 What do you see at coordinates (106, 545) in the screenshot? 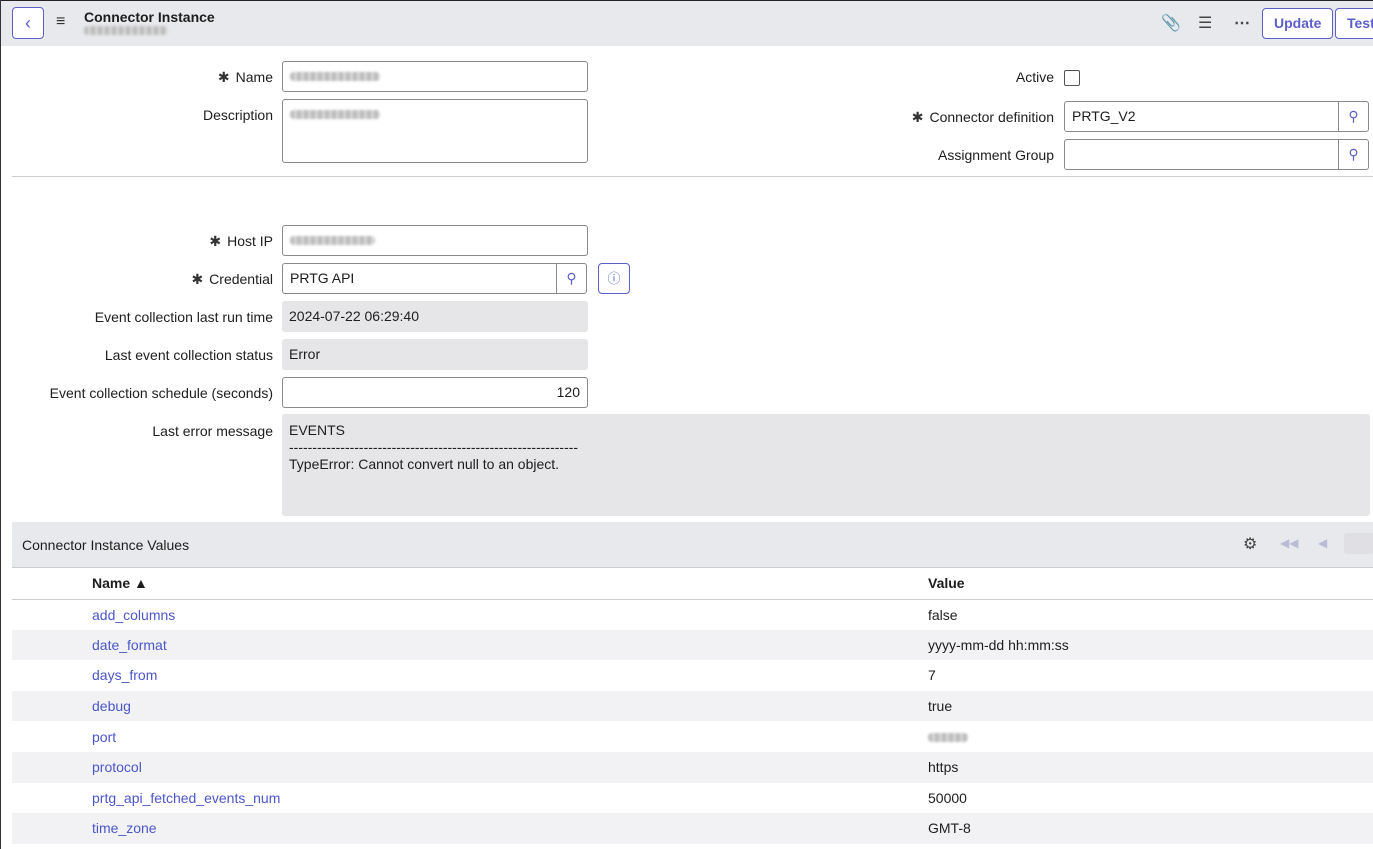
I see `related-list-title: Connector Instance Values` at bounding box center [106, 545].